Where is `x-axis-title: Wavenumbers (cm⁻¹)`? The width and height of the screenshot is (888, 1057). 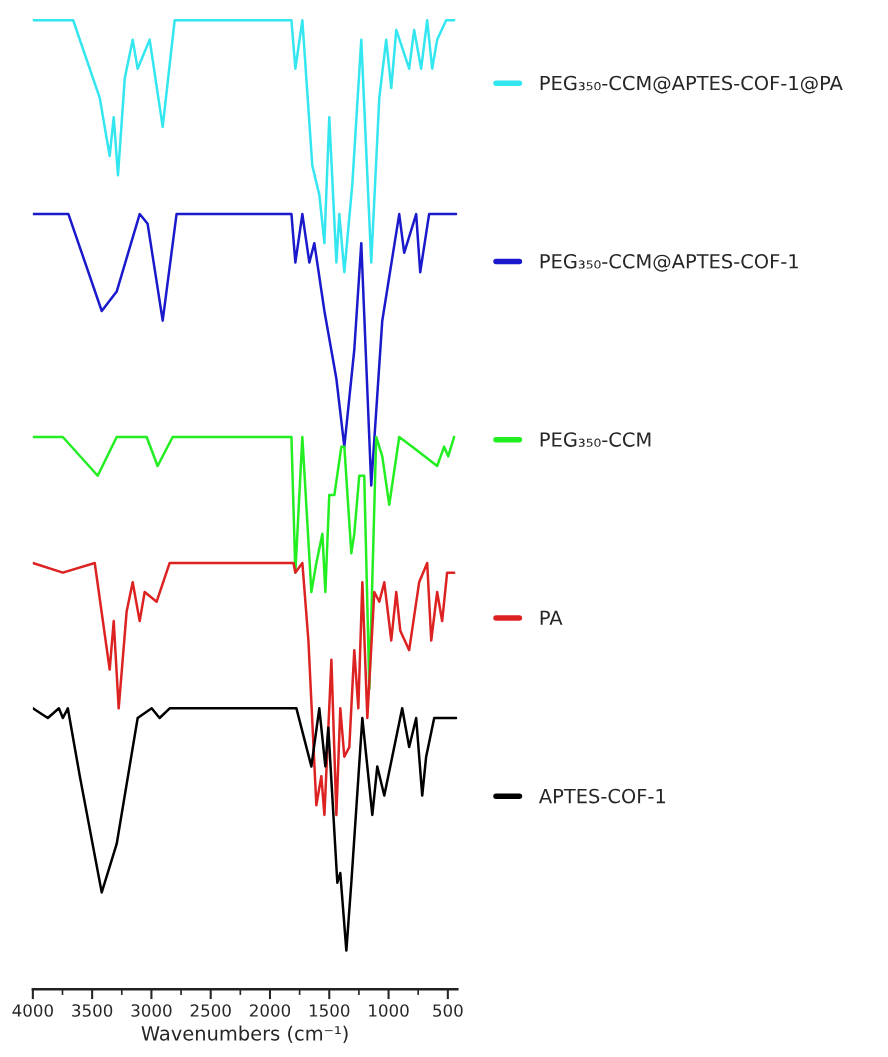 x-axis-title: Wavenumbers (cm⁻¹) is located at coordinates (244, 1034).